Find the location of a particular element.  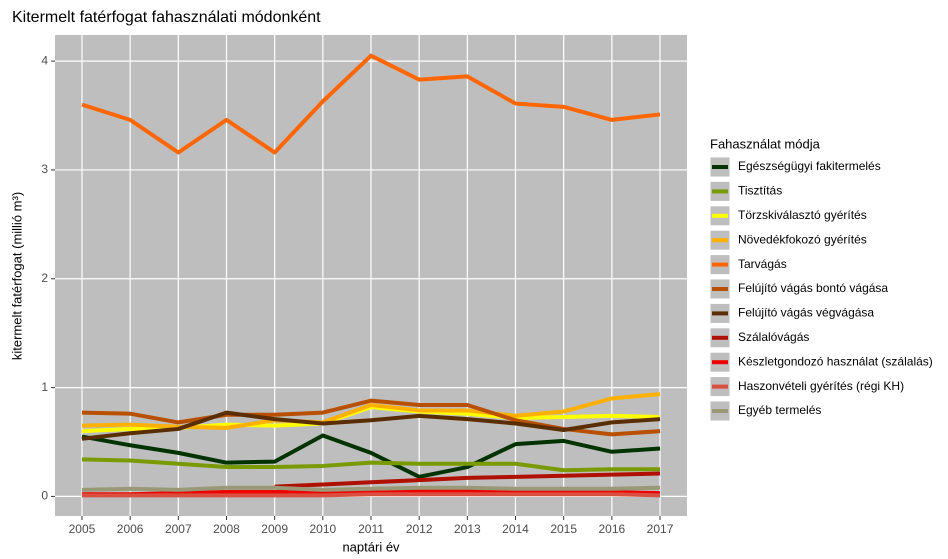

x-tick-label: 2015 is located at coordinates (563, 529).